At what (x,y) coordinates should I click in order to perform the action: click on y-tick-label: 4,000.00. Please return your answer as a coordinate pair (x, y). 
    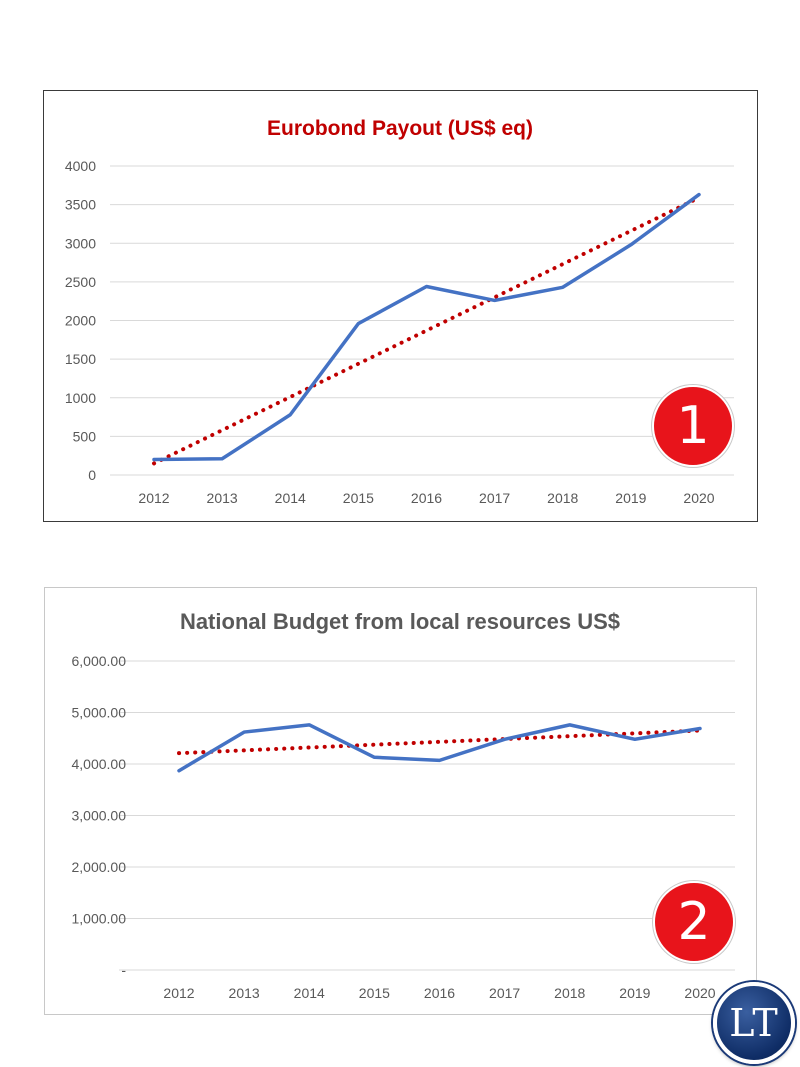
    Looking at the image, I should click on (99, 764).